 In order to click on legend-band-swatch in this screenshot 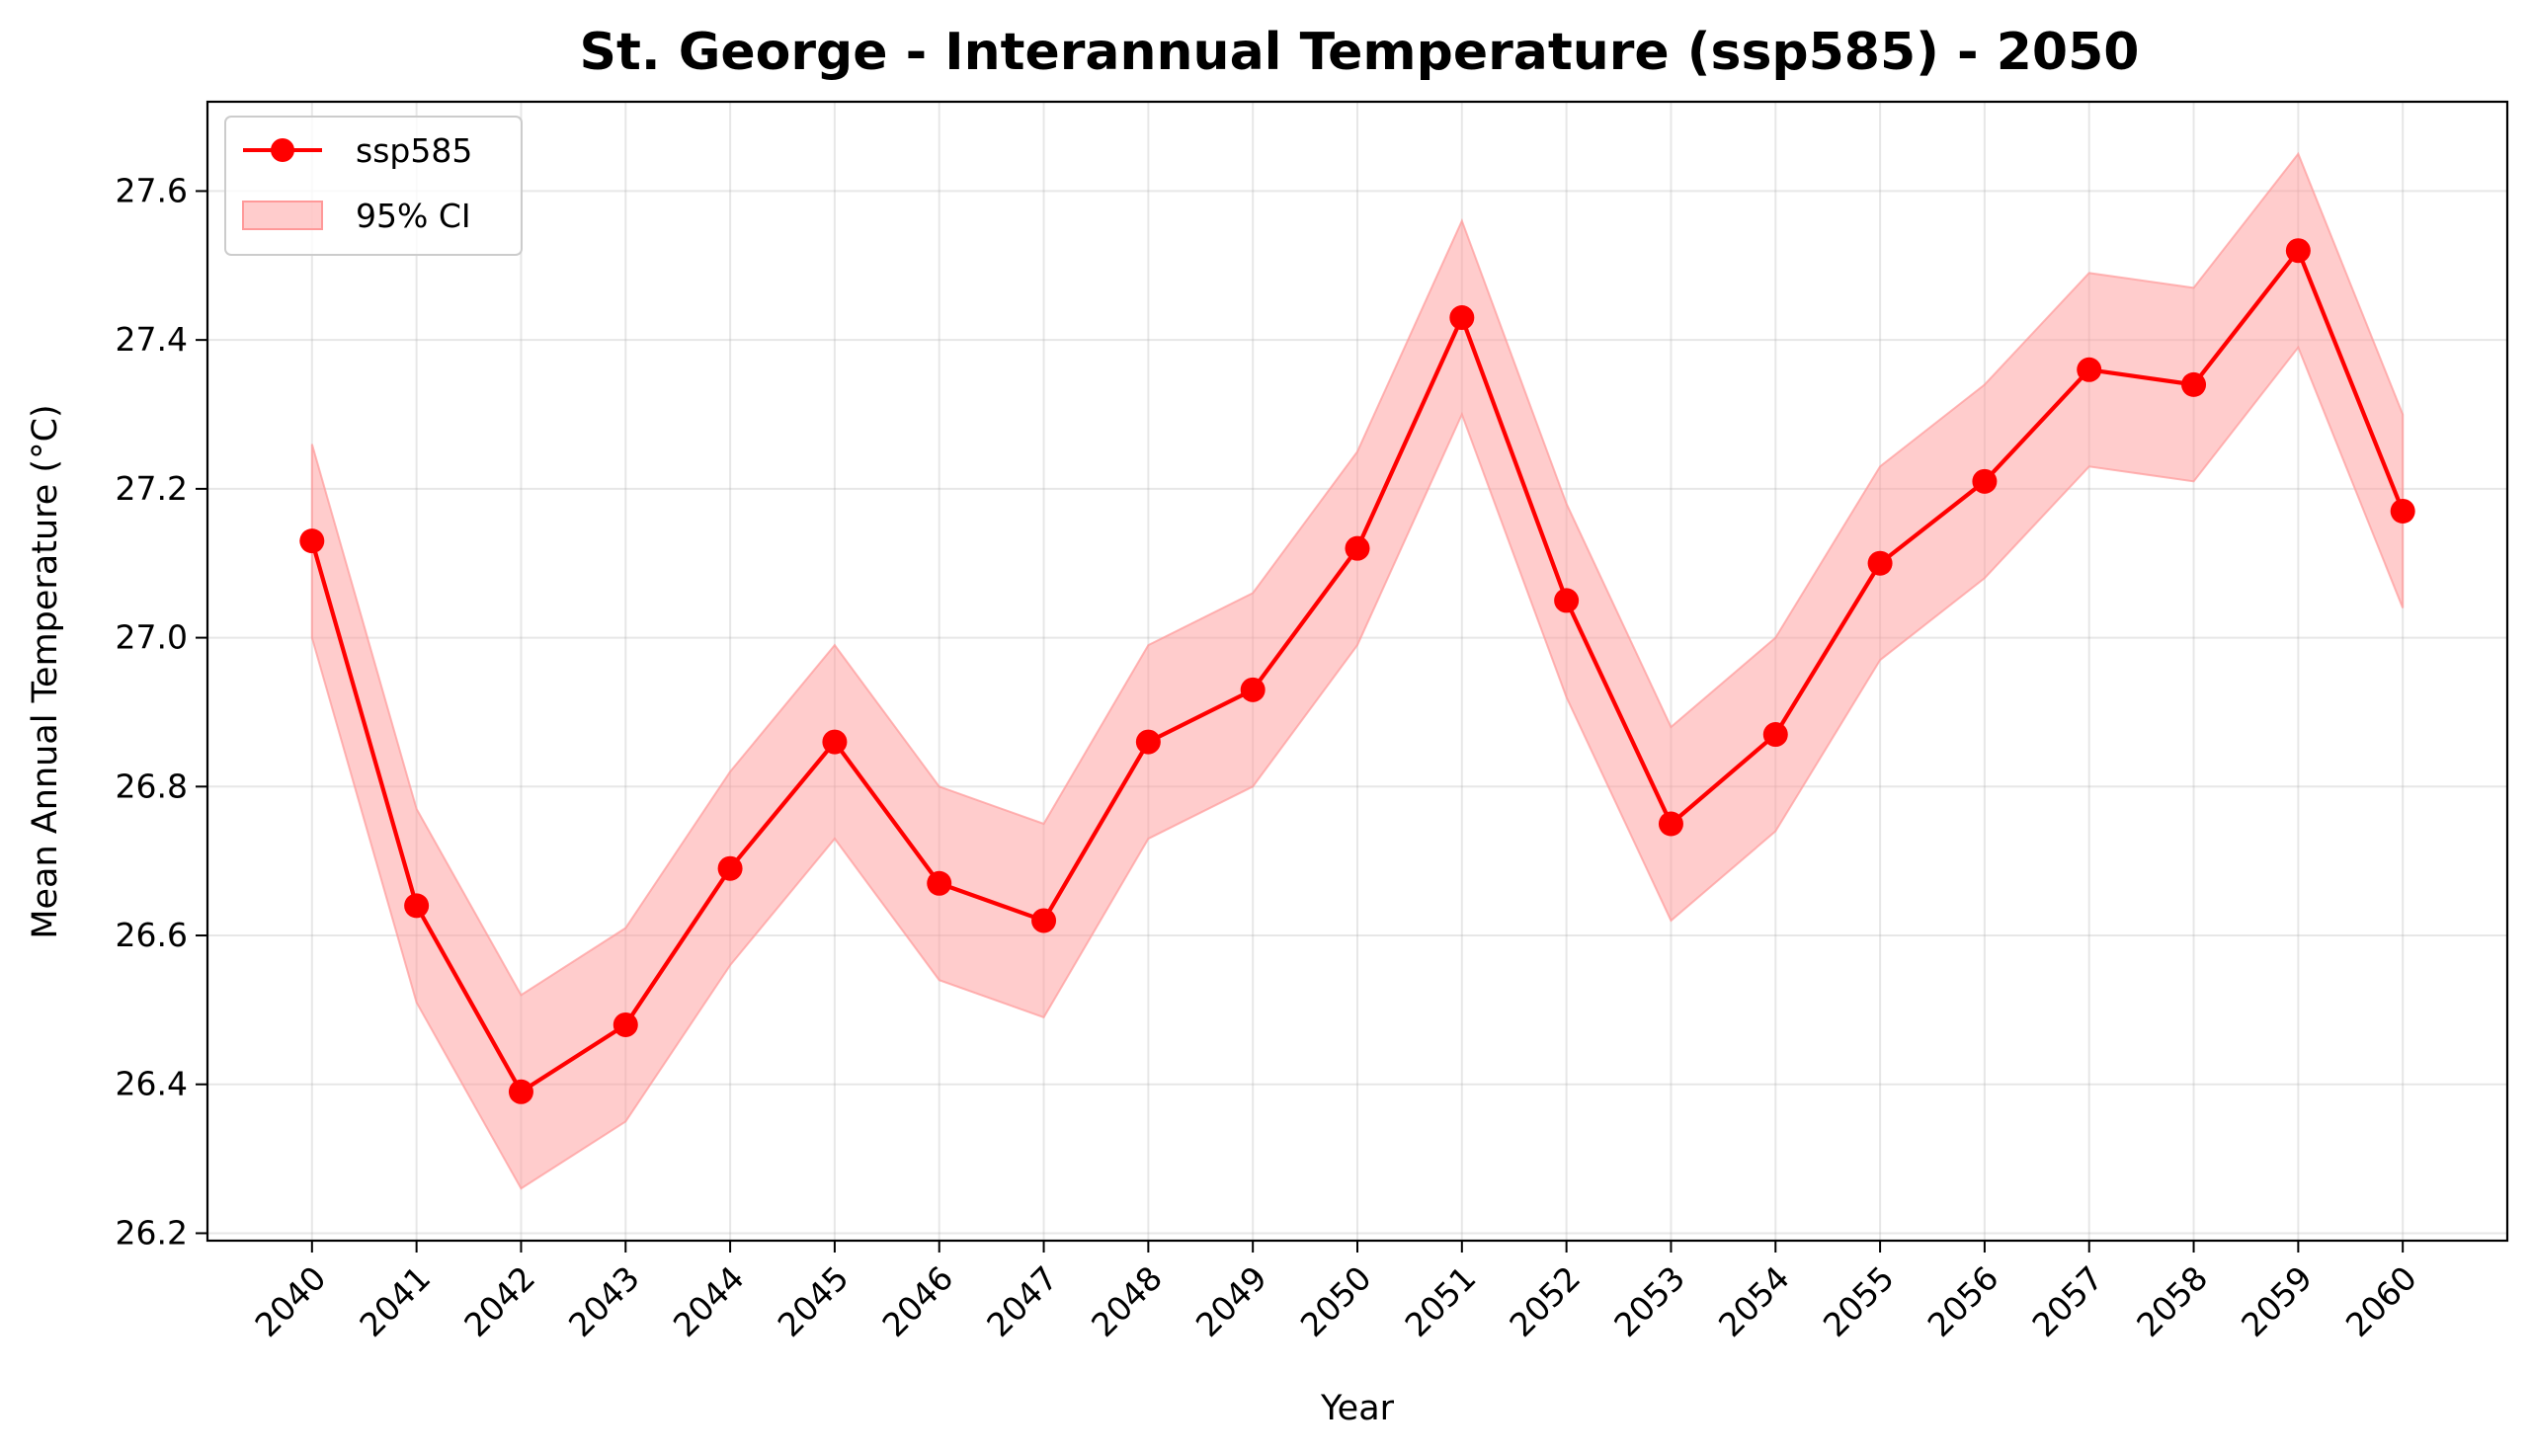, I will do `click(282, 215)`.